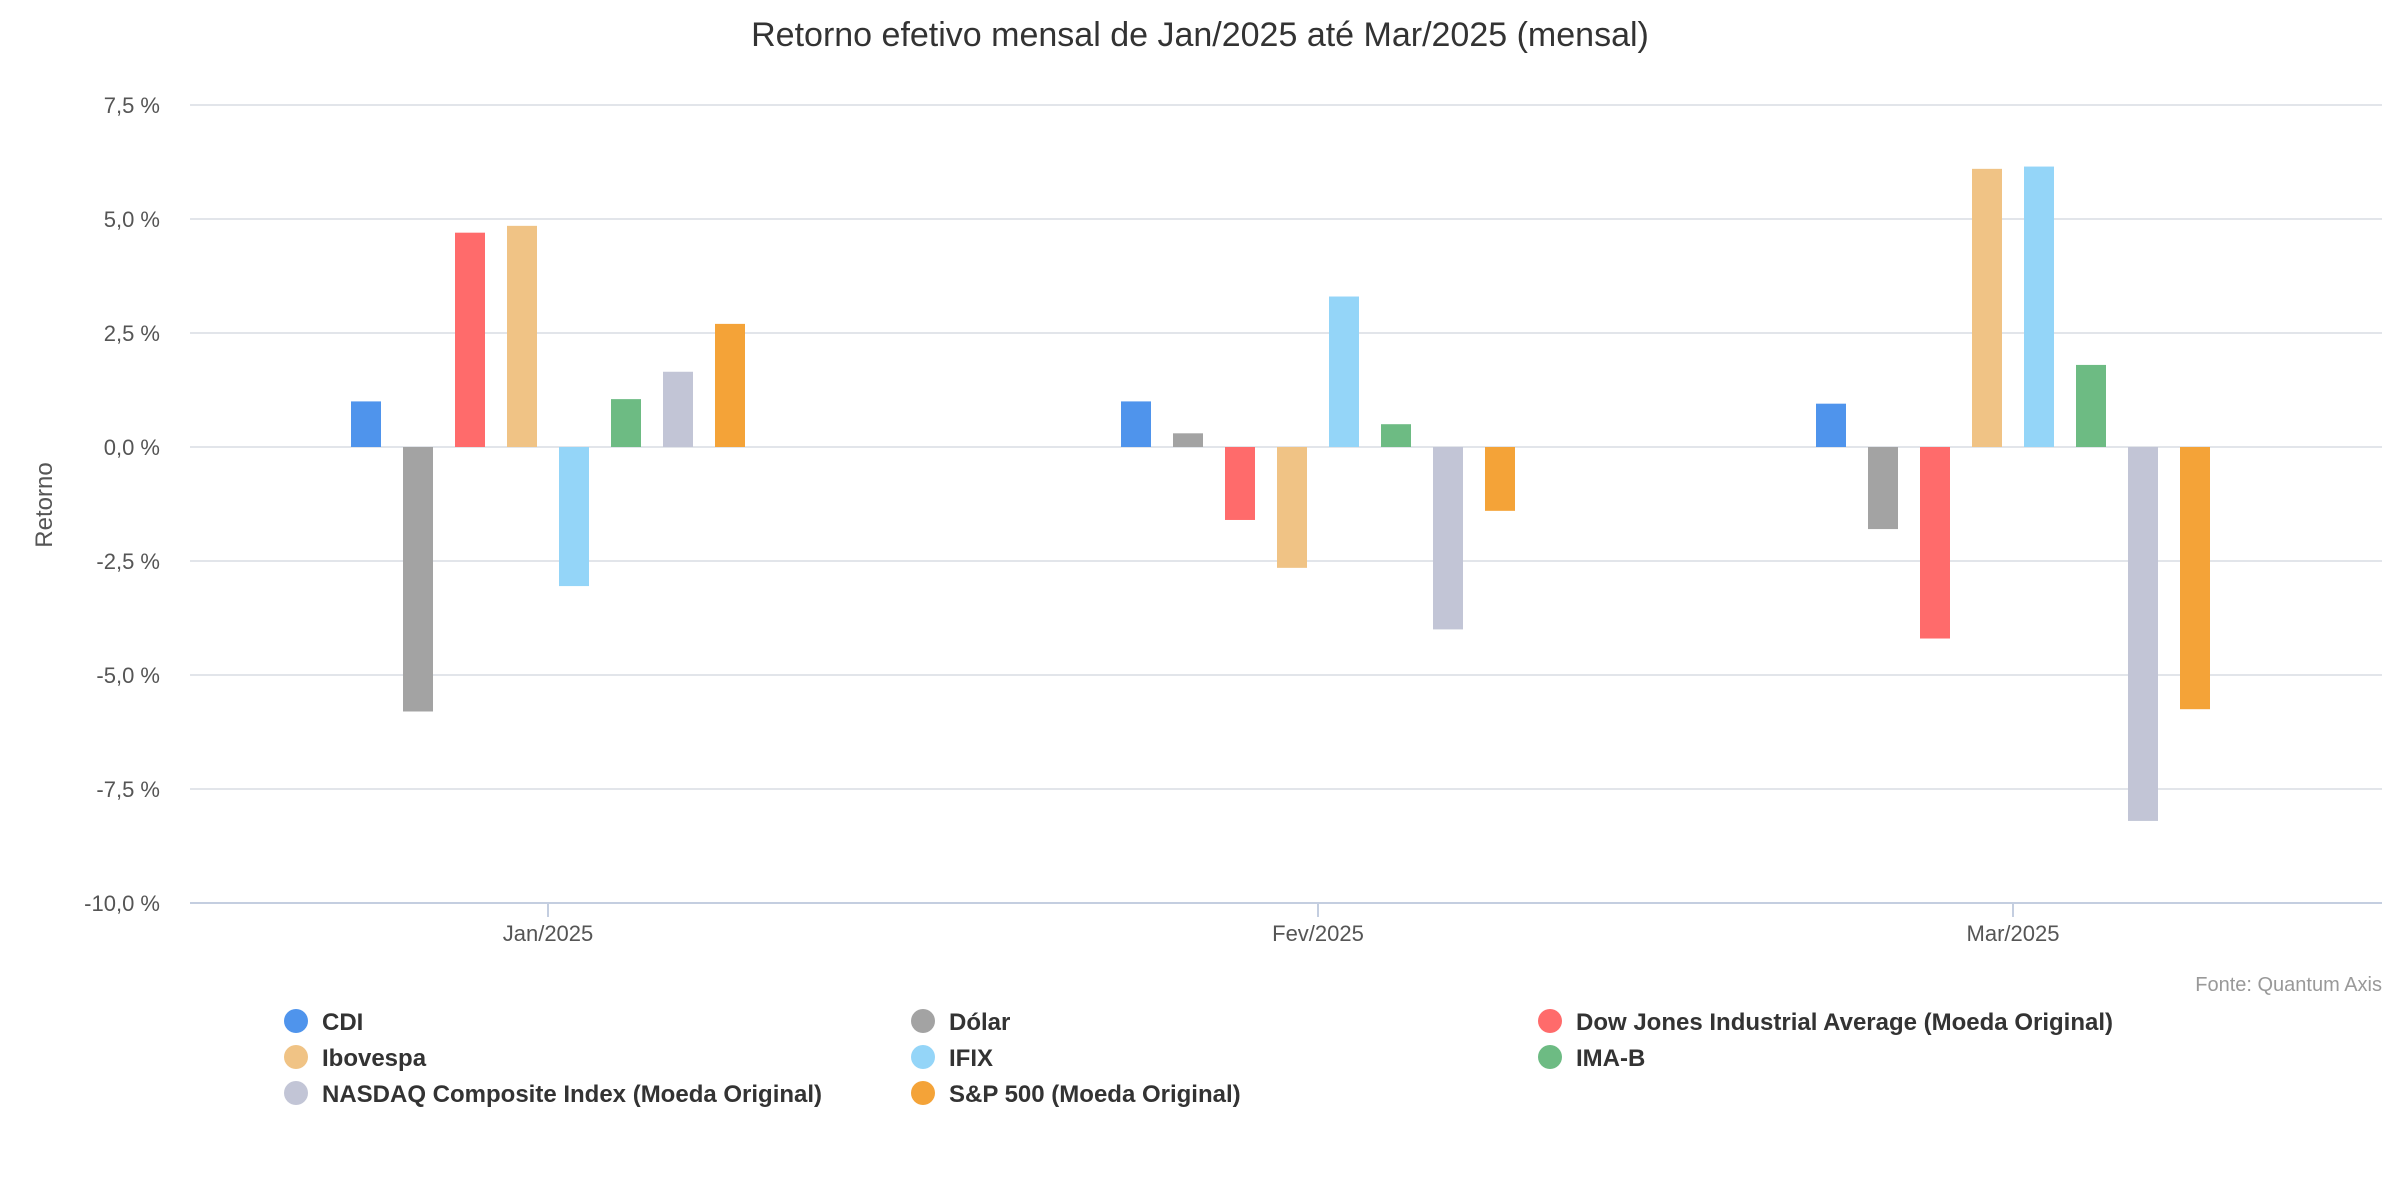 Image resolution: width=2400 pixels, height=1178 pixels. Describe the element at coordinates (128, 789) in the screenshot. I see `y-tick-label: -7,5 %` at that location.